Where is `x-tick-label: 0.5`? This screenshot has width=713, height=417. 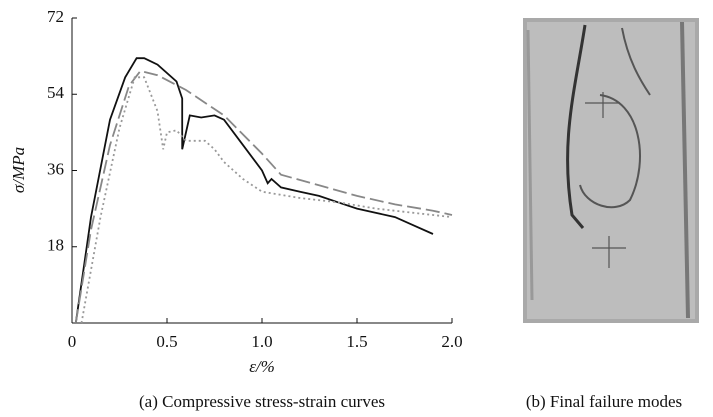
x-tick-label: 0.5 is located at coordinates (166, 341).